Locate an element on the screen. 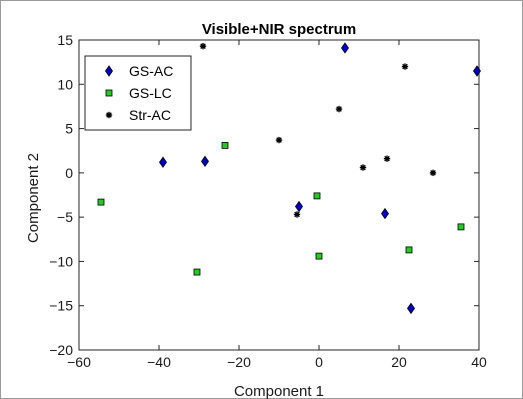  x-tick-label: −20 is located at coordinates (239, 362).